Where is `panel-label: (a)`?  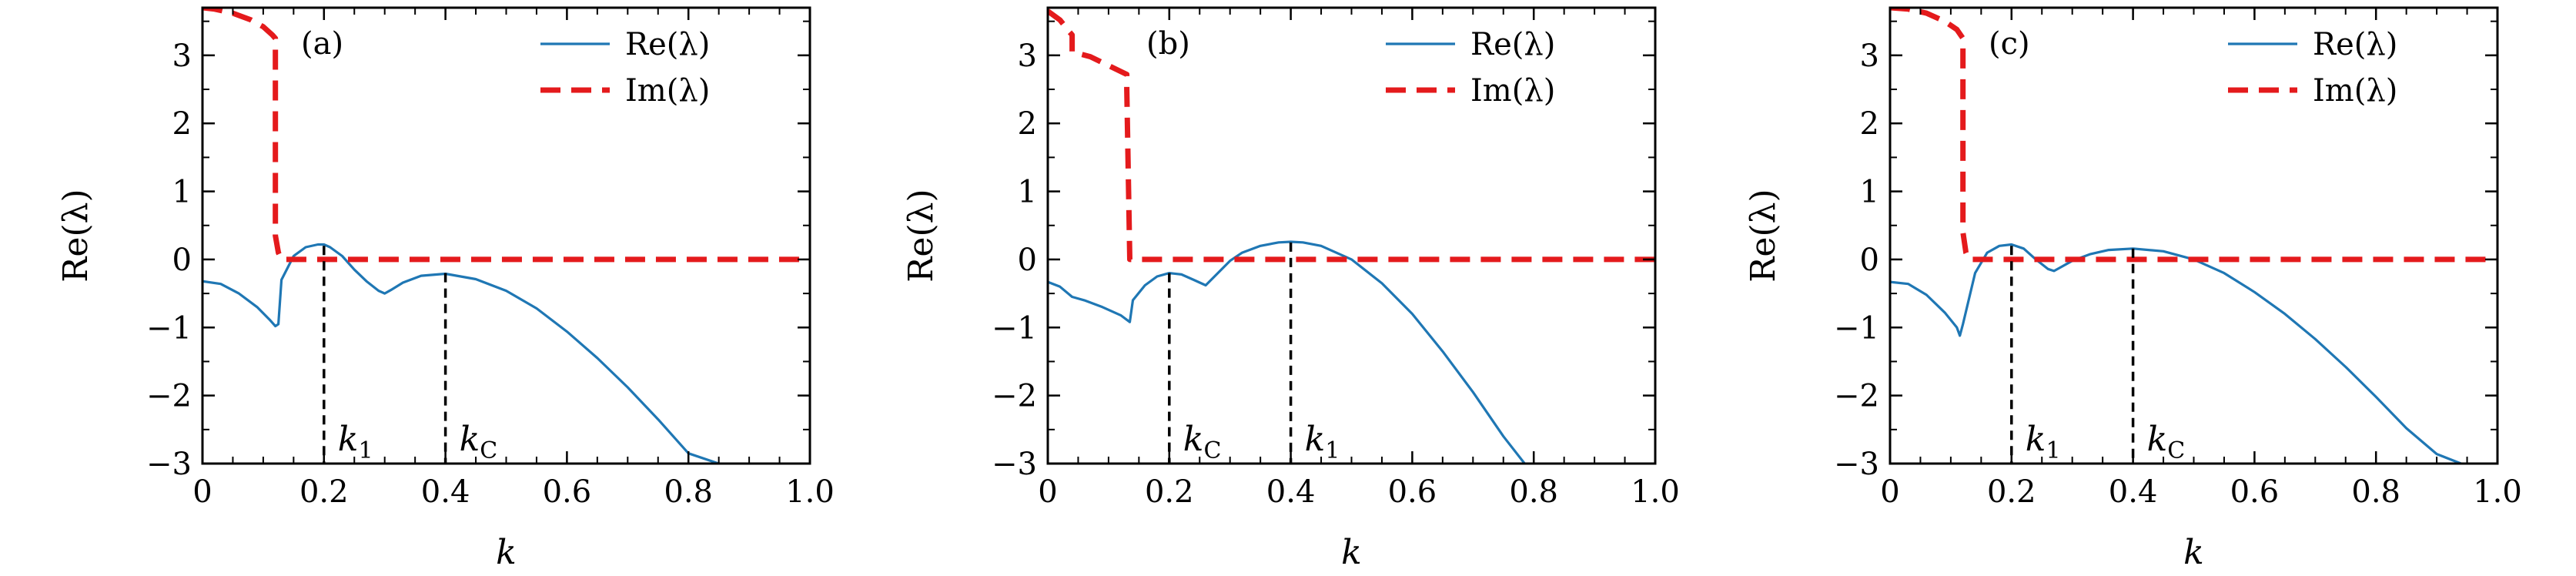 panel-label: (a) is located at coordinates (322, 44).